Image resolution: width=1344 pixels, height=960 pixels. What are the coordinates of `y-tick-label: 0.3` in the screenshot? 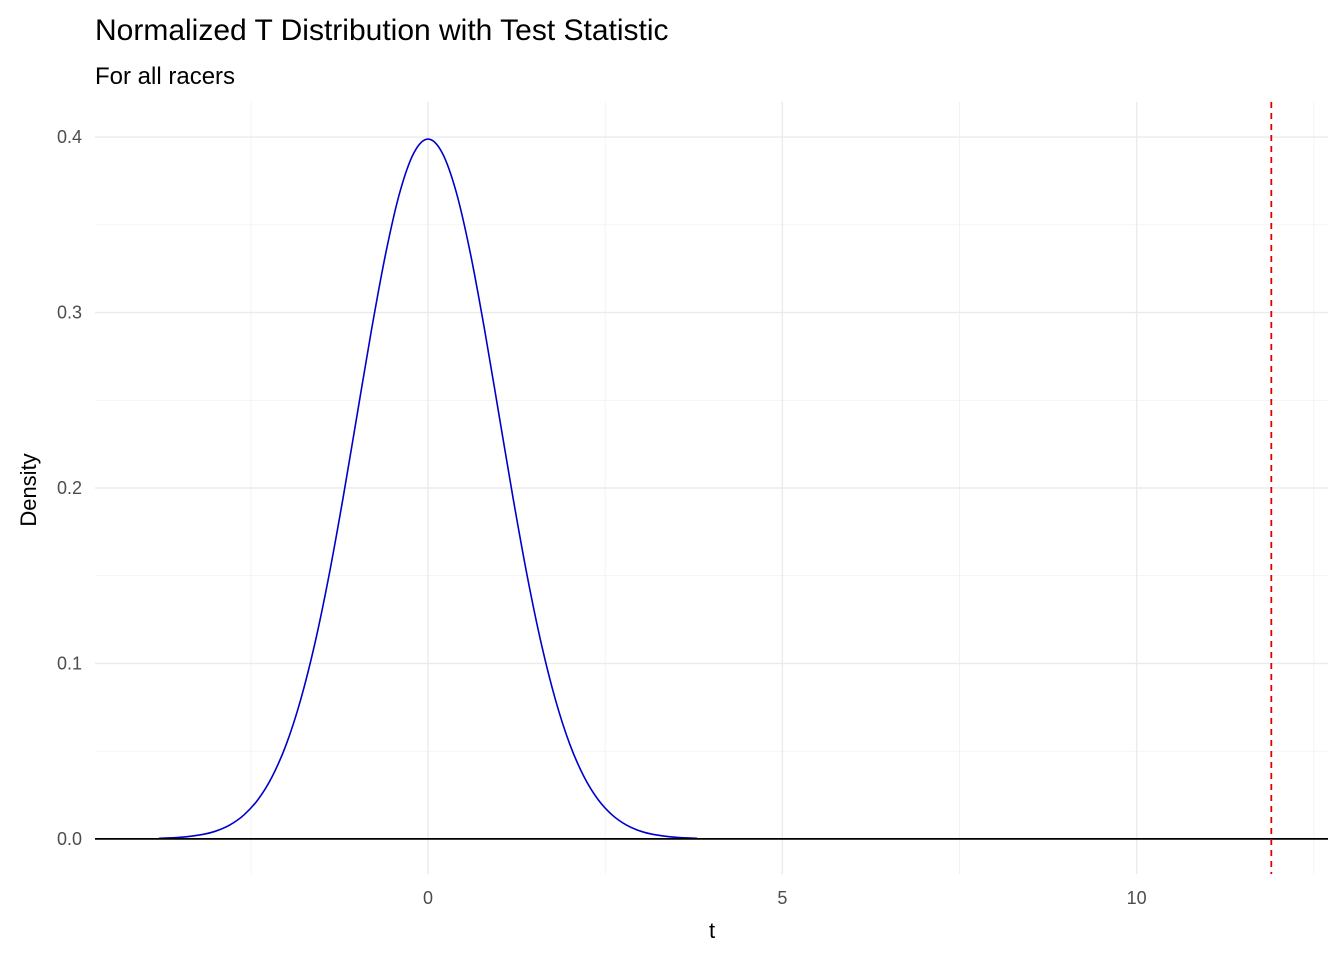 It's located at (69, 313).